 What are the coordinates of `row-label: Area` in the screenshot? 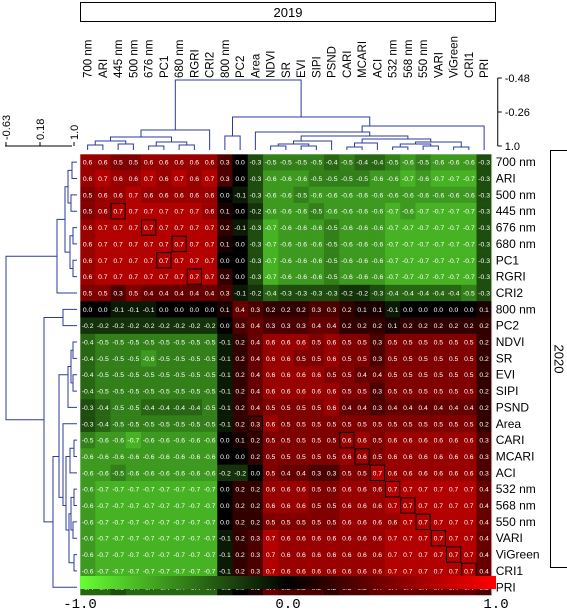 It's located at (509, 424).